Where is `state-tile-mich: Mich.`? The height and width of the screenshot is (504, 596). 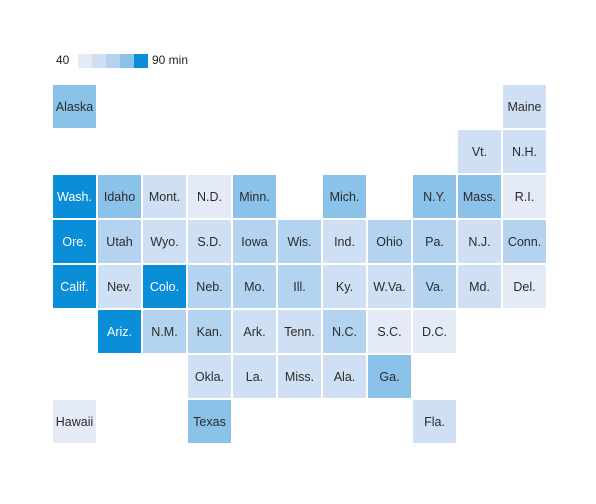 state-tile-mich: Mich. is located at coordinates (344, 196).